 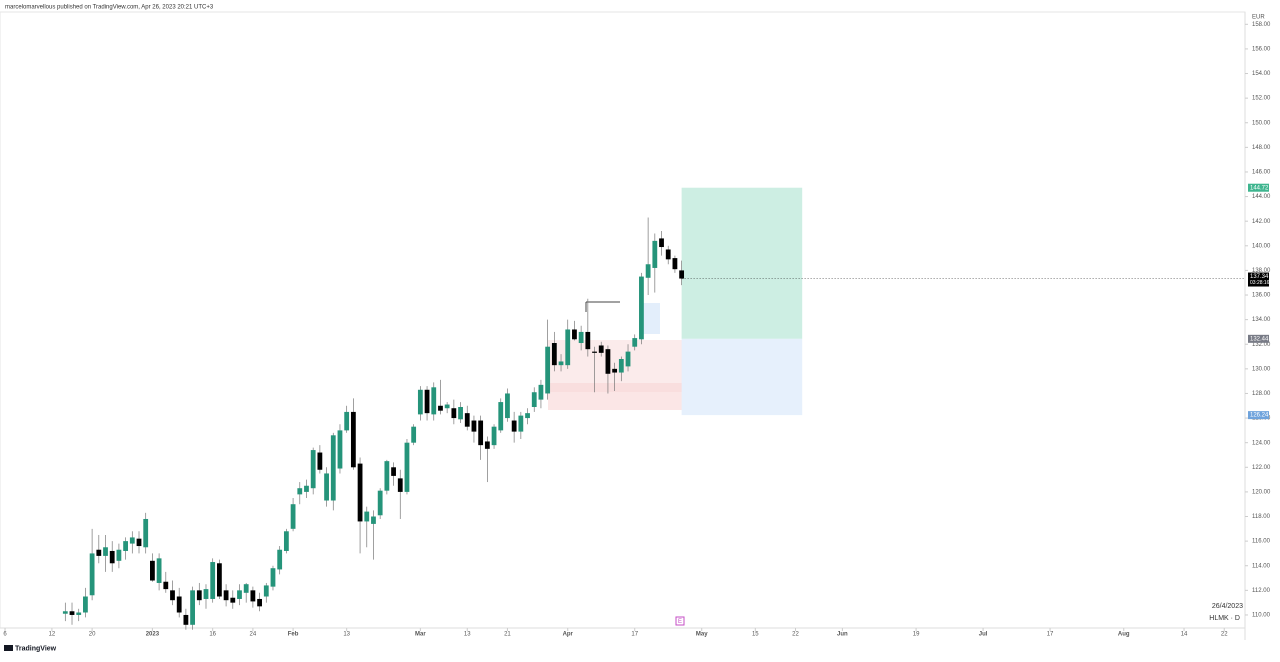 What do you see at coordinates (1261, 74) in the screenshot?
I see `y-tick-label: 154.00` at bounding box center [1261, 74].